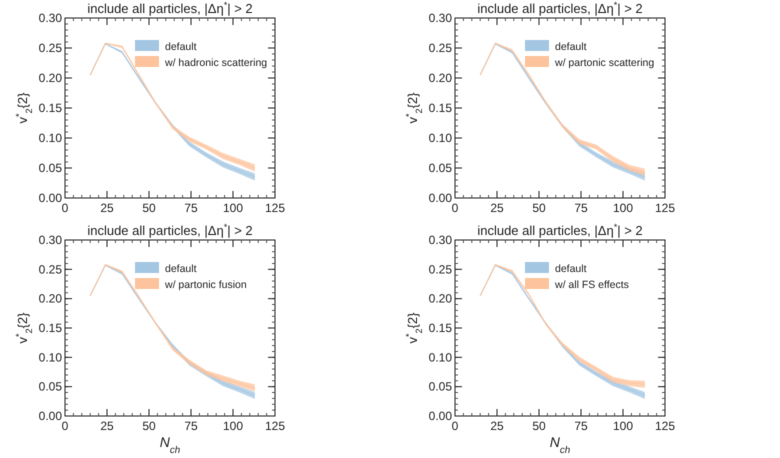 This screenshot has width=780, height=458. What do you see at coordinates (591, 285) in the screenshot?
I see `legend-label: w/ all FS effects` at bounding box center [591, 285].